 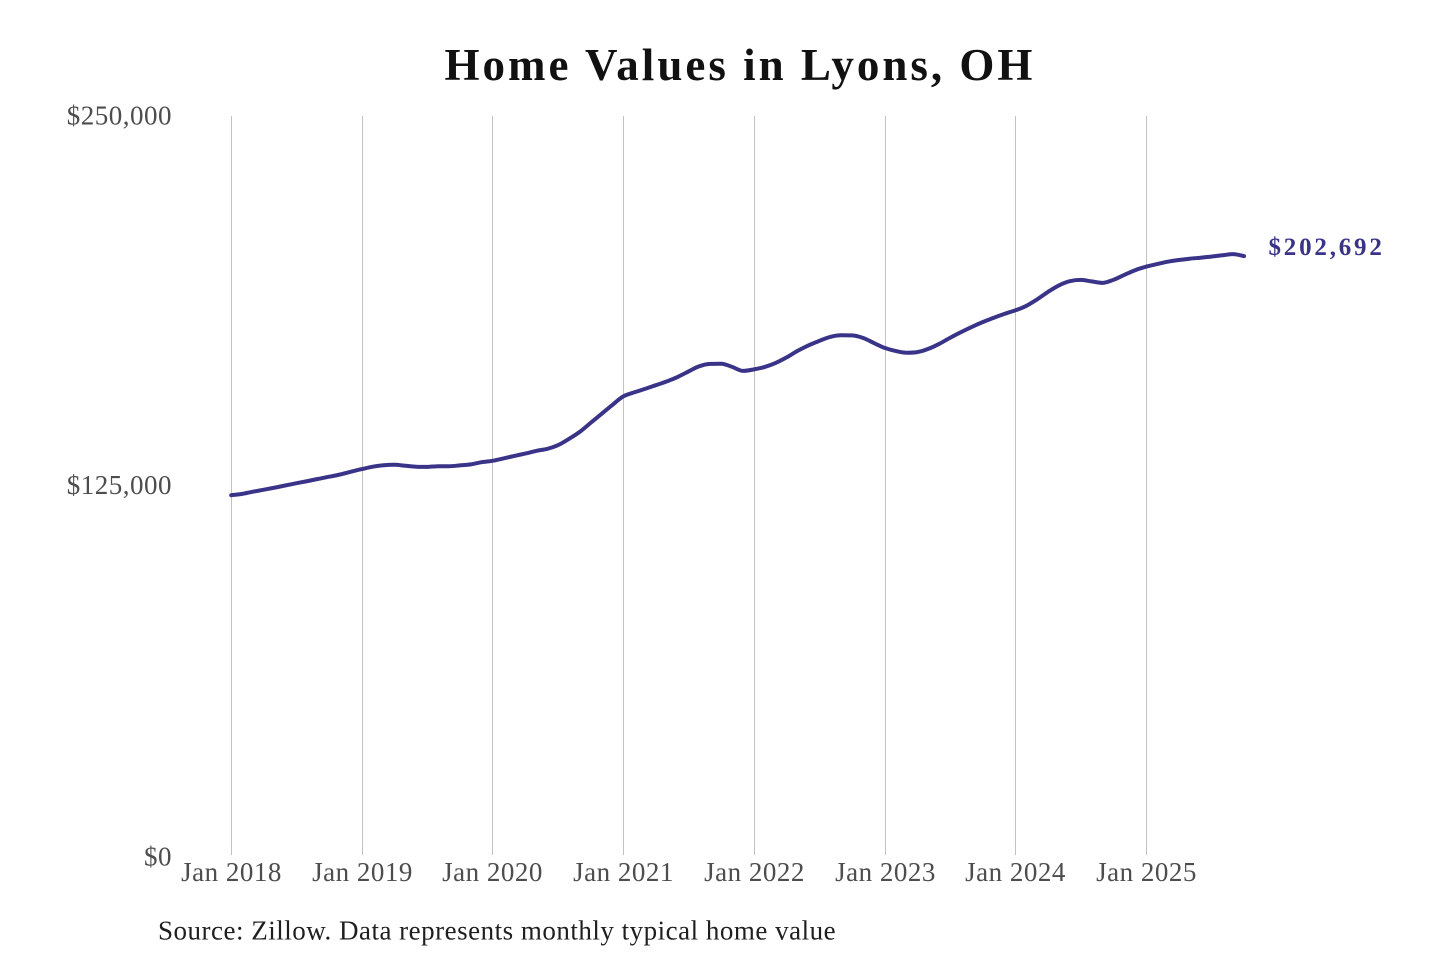 I want to click on svg-text: $125,000, so click(x=119, y=485).